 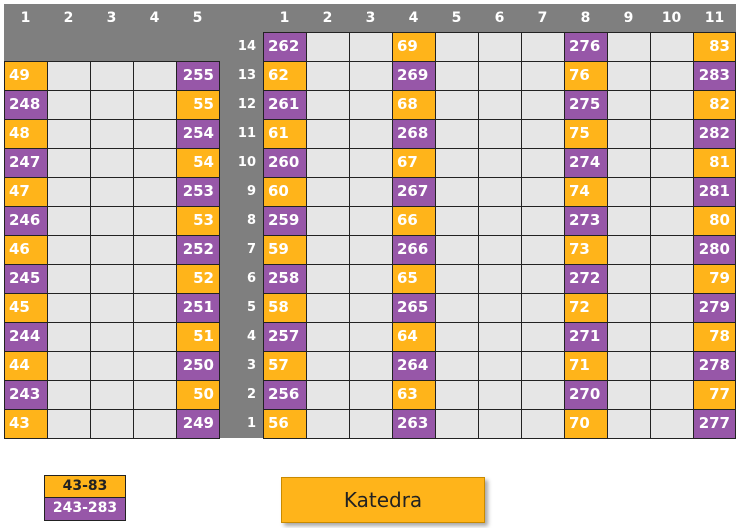 What do you see at coordinates (26, 279) in the screenshot?
I see `seat: 245` at bounding box center [26, 279].